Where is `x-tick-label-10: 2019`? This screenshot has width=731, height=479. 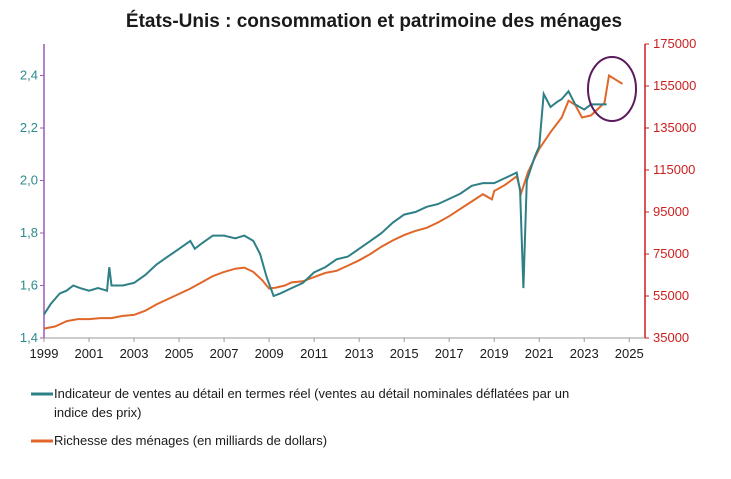 x-tick-label-10: 2019 is located at coordinates (494, 353).